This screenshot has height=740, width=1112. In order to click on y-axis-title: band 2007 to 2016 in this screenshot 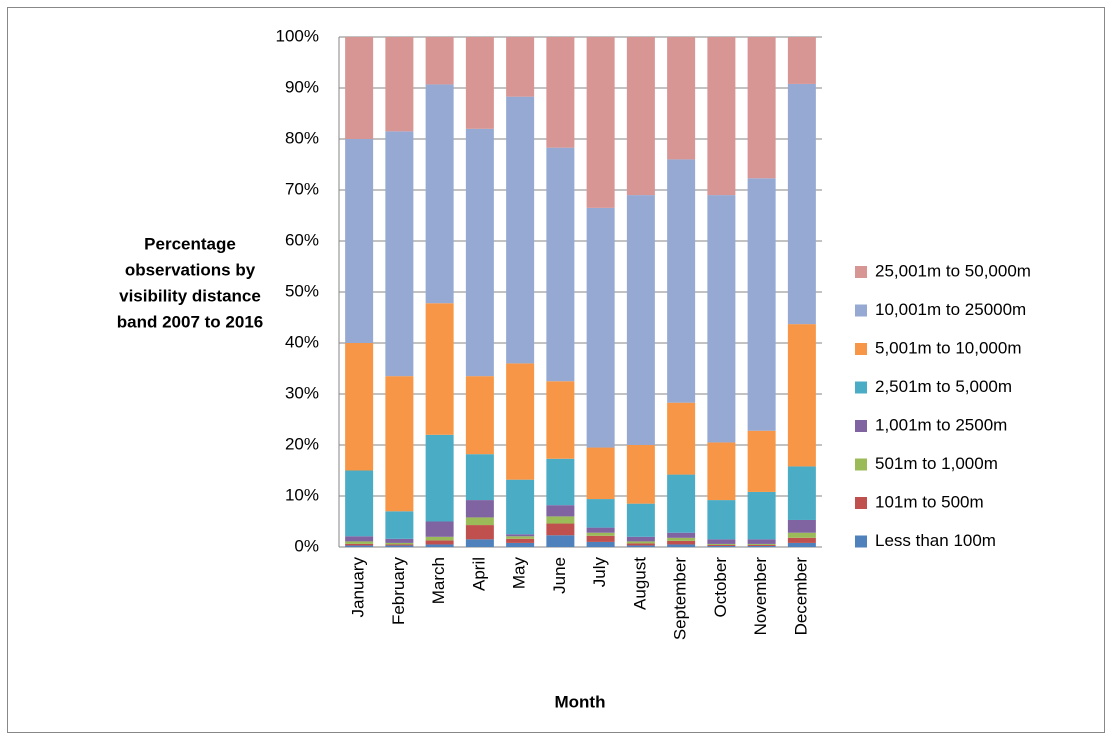, I will do `click(190, 321)`.